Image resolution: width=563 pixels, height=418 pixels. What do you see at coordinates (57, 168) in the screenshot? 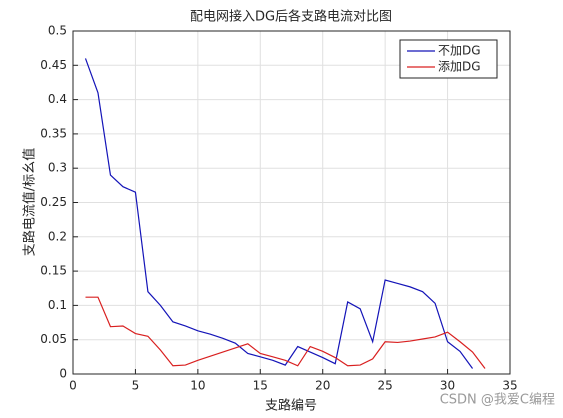
I see `y-tick-label: 0.3` at bounding box center [57, 168].